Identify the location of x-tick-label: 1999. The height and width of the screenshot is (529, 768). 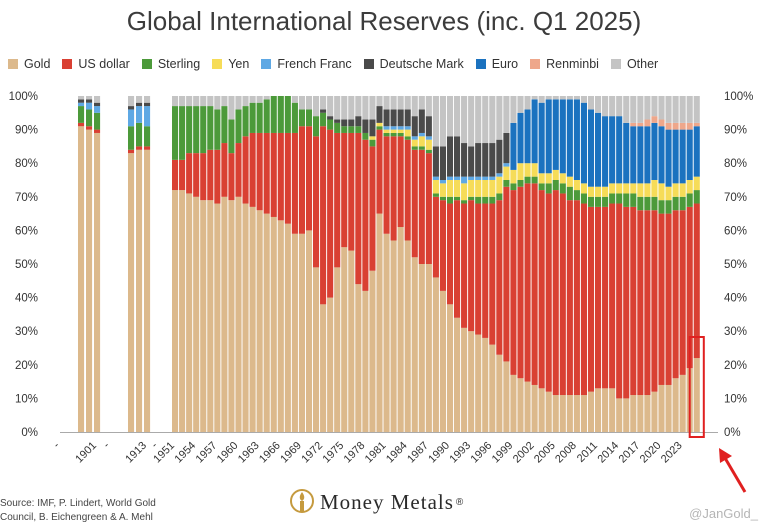
(503, 453).